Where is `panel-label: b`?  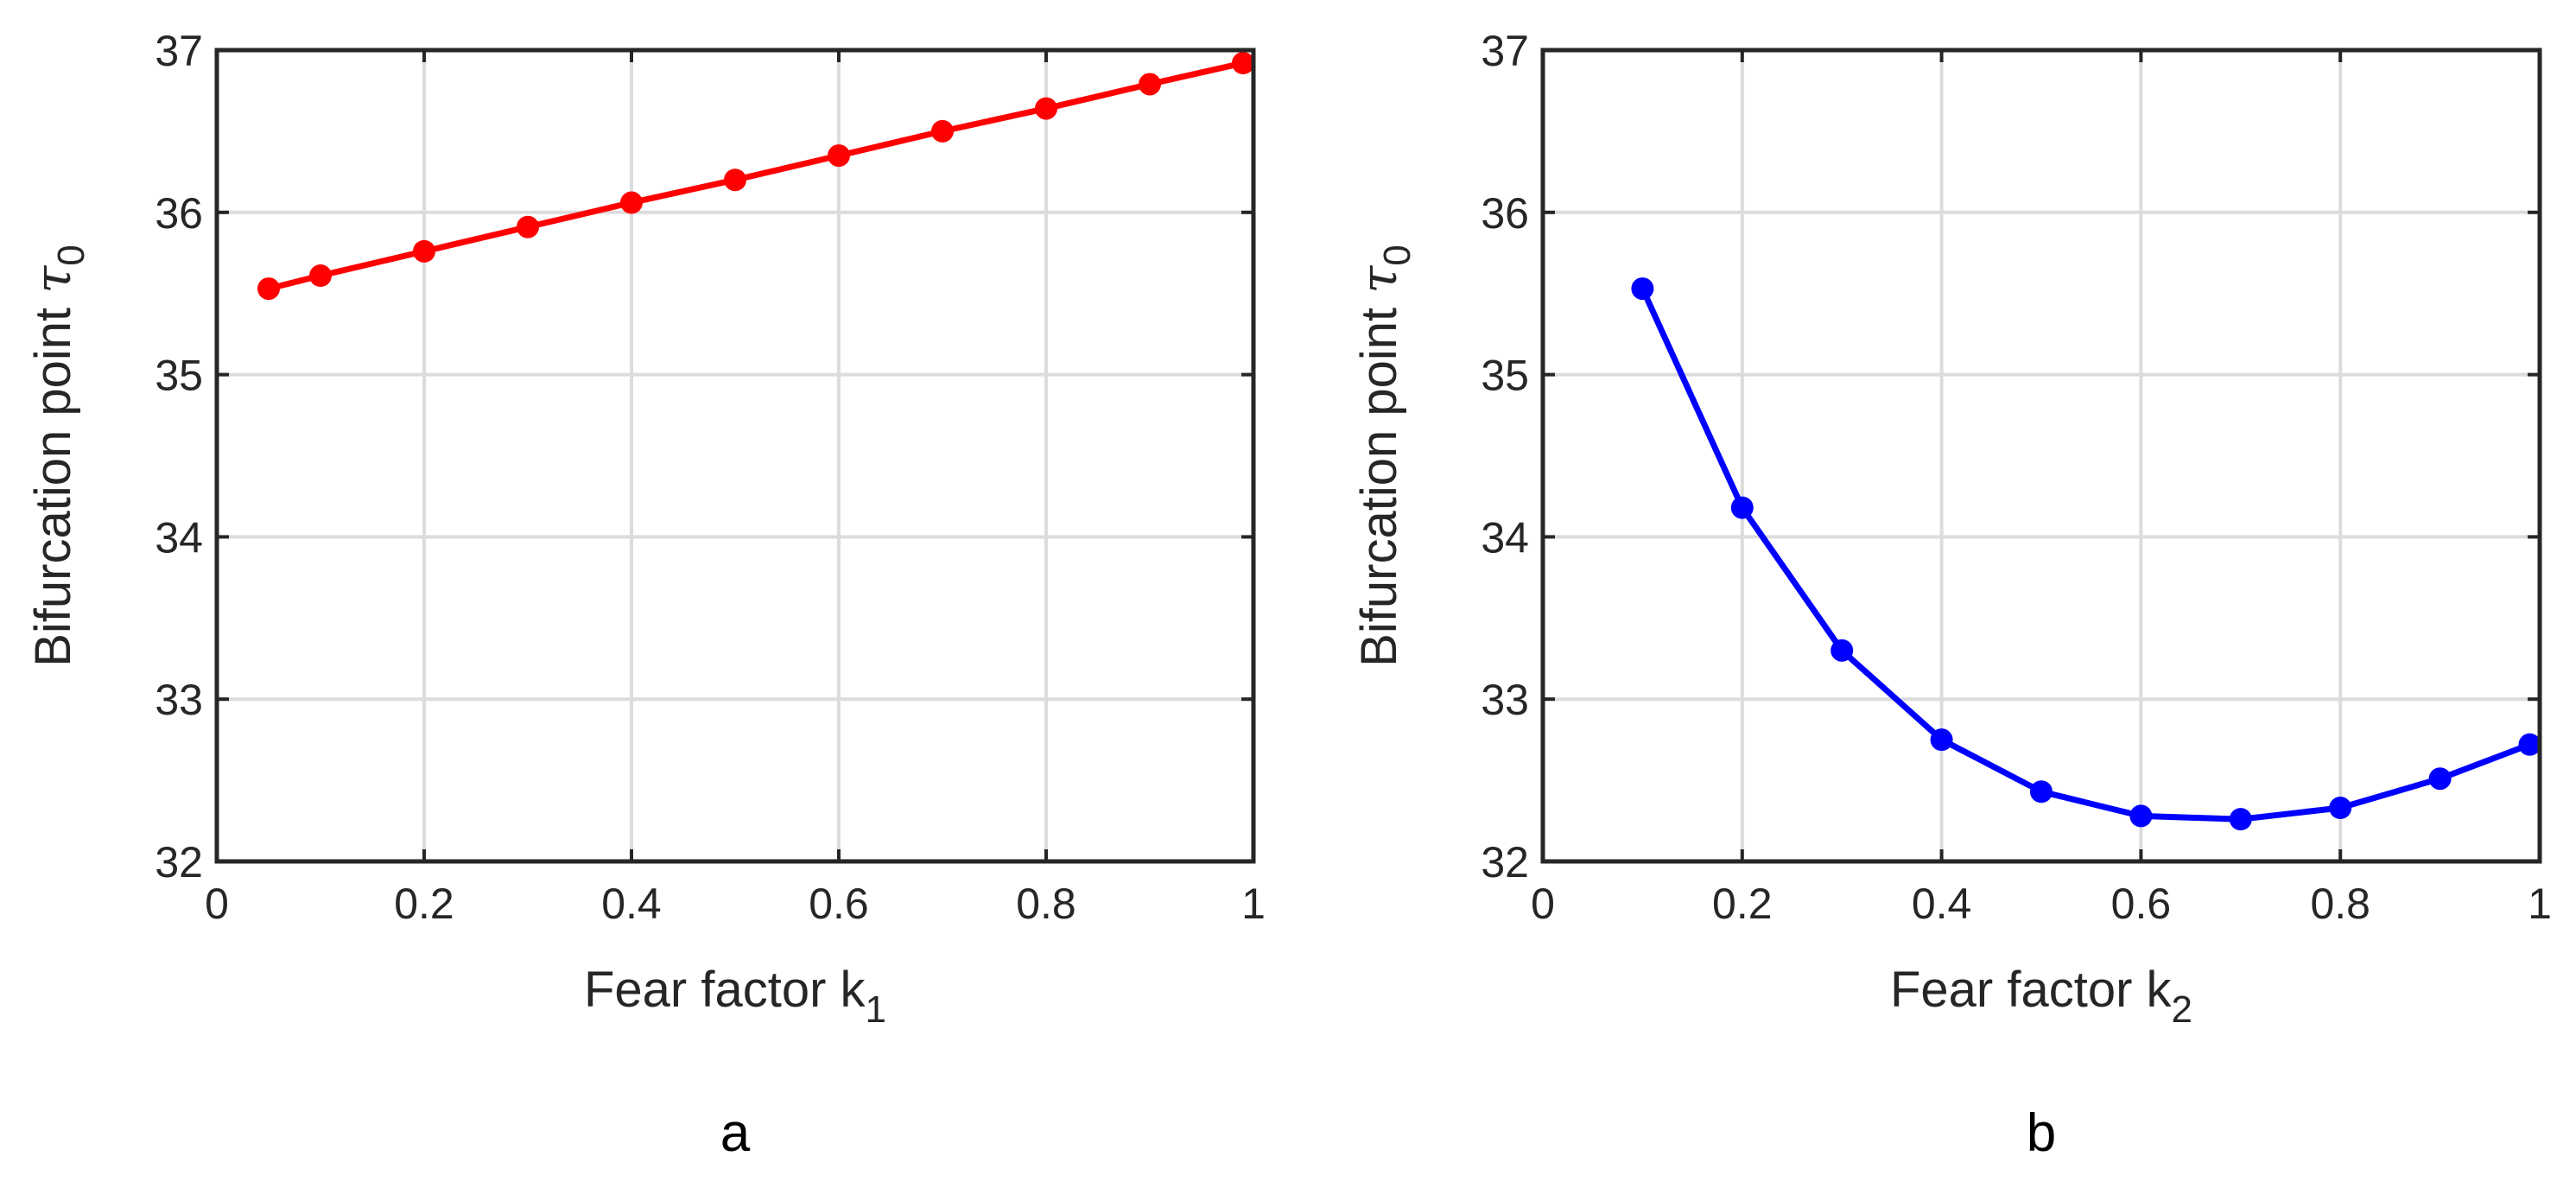
panel-label: b is located at coordinates (2041, 1133).